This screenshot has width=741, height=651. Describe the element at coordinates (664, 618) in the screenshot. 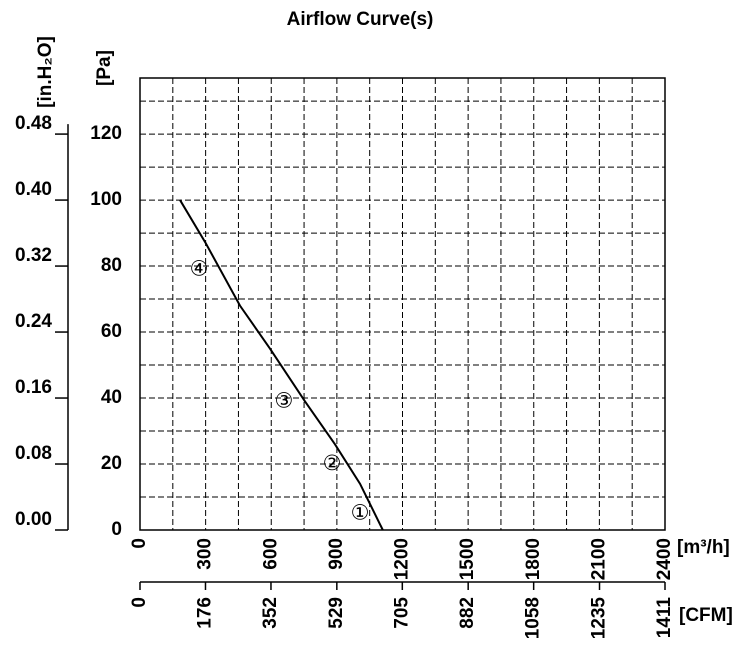

I see `x2-tick-label: 1411` at that location.